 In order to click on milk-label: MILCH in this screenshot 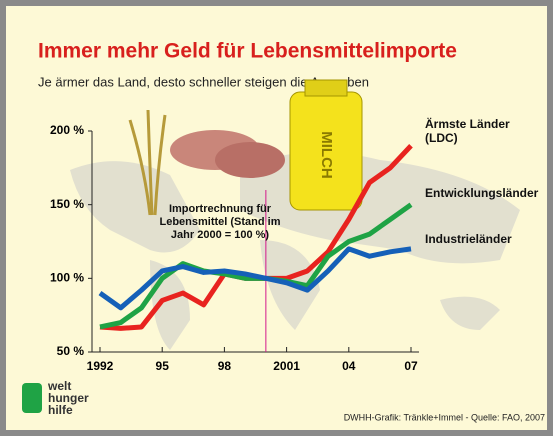, I will do `click(326, 155)`.